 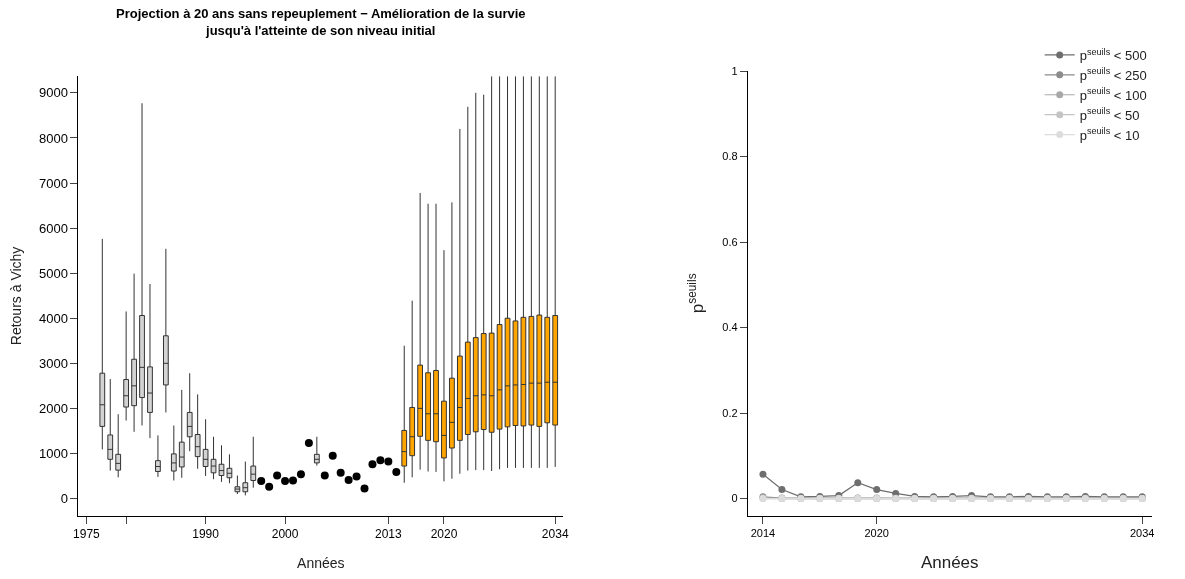 What do you see at coordinates (53, 408) in the screenshot?
I see `y-tick-label: 2000` at bounding box center [53, 408].